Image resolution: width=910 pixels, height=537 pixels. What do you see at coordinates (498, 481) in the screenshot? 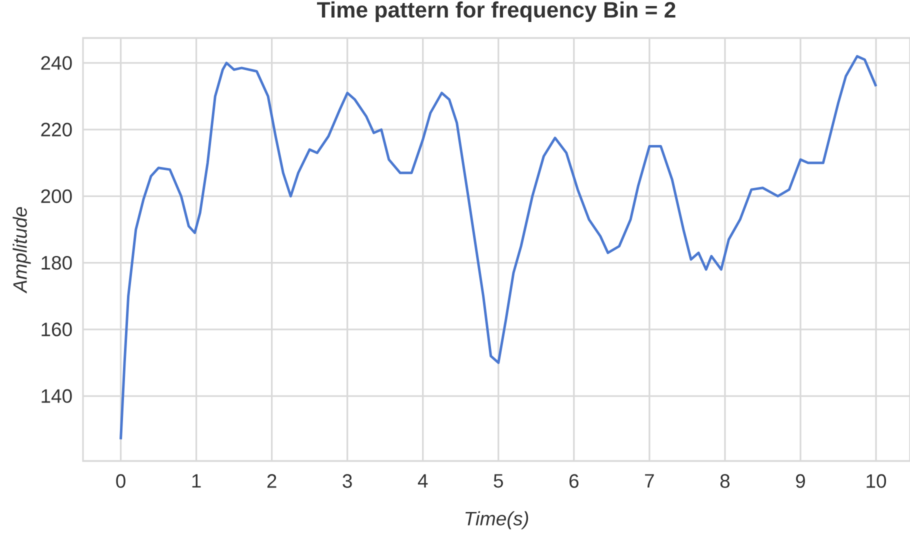
I see `x-tick-label: 5` at bounding box center [498, 481].